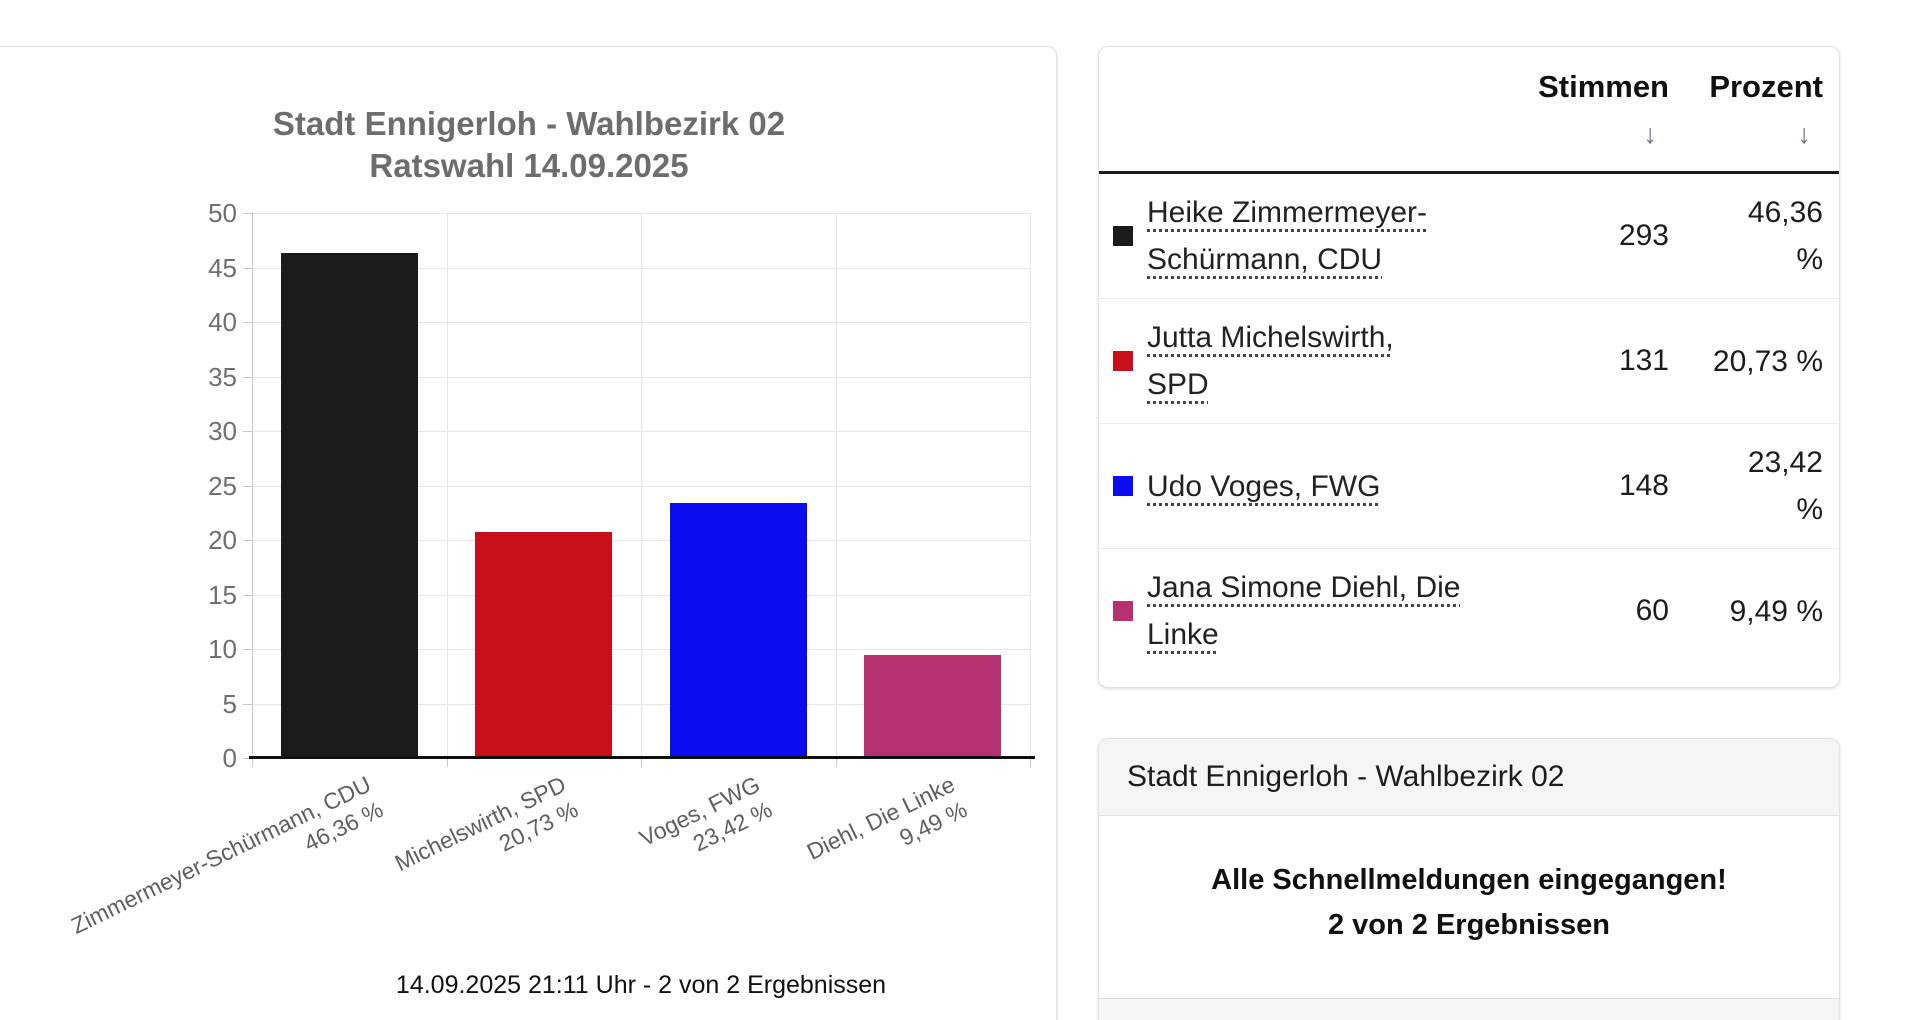 The image size is (1920, 1020). Describe the element at coordinates (222, 213) in the screenshot. I see `y-axis-label: 50` at that location.